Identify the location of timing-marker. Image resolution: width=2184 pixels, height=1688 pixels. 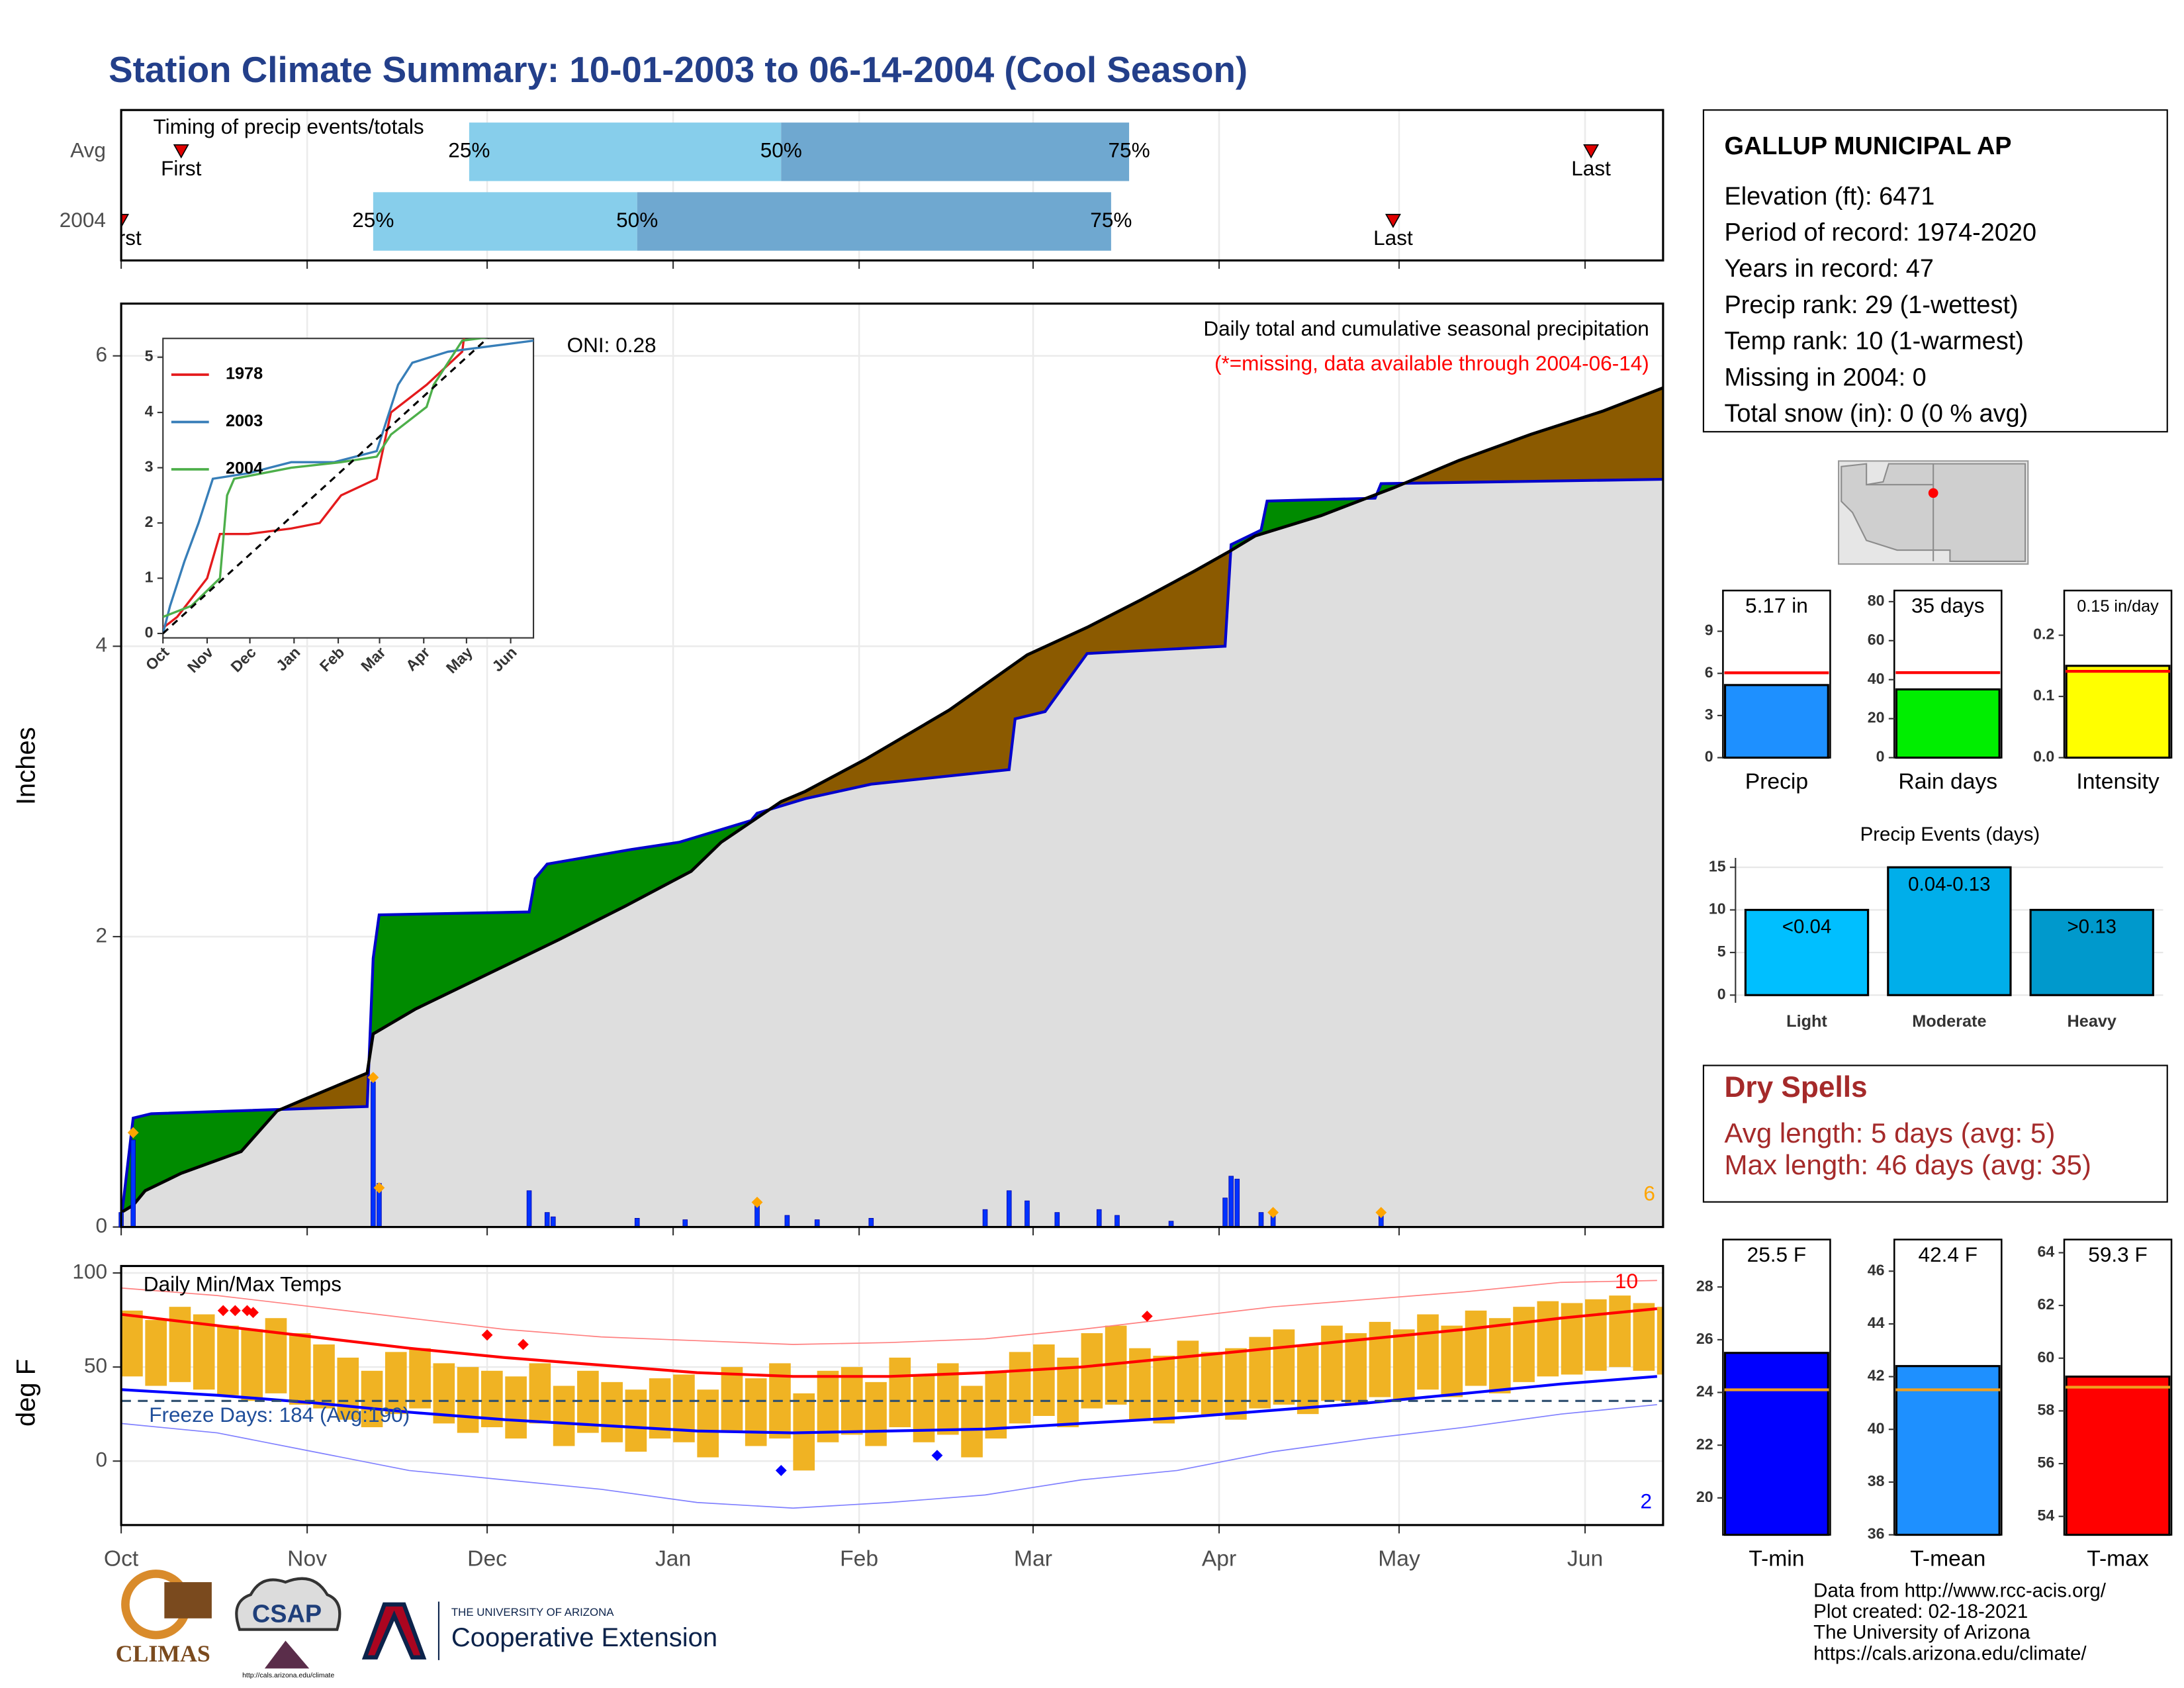
(181, 151).